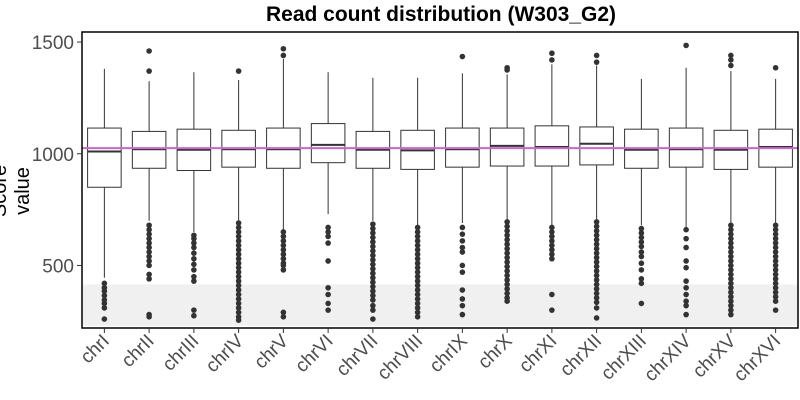 This screenshot has height=400, width=800. I want to click on x-tick-label: chrIV, so click(225, 353).